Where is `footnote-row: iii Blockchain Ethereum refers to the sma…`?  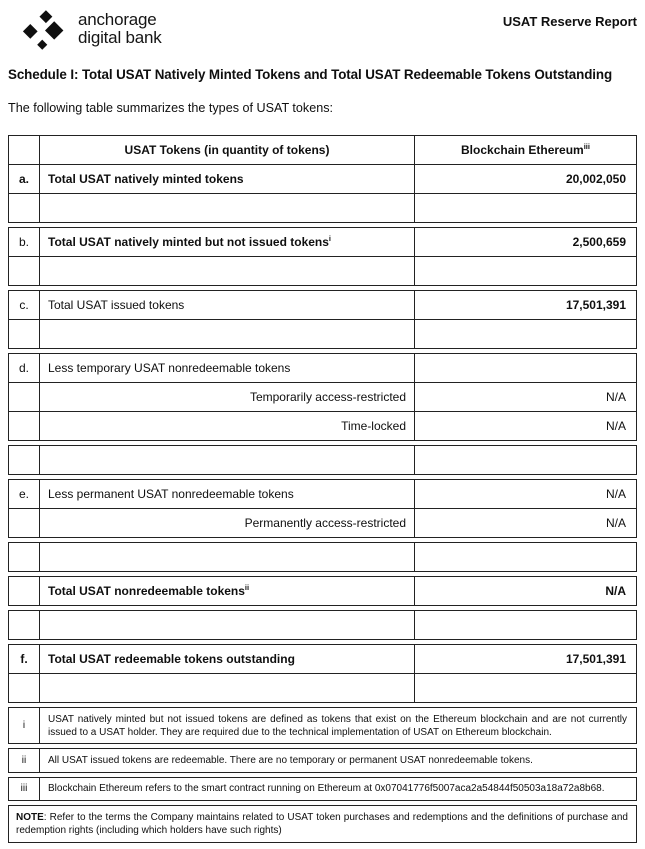
footnote-row: iii Blockchain Ethereum refers to the sma… is located at coordinates (322, 788).